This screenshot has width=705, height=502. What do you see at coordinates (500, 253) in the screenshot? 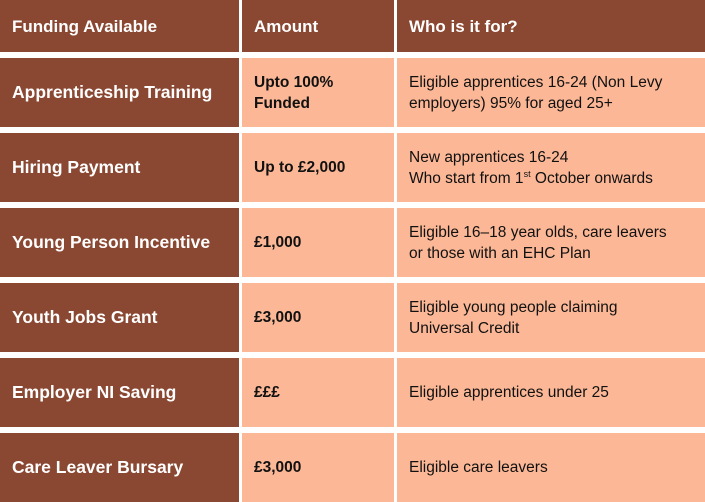
I see `who-line-2: or those with an EHC Plan` at bounding box center [500, 253].